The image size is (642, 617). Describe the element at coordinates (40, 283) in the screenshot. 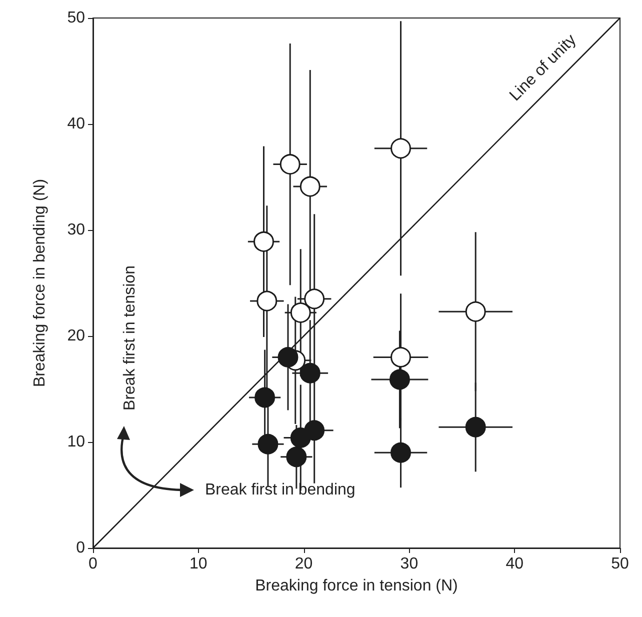

I see `y-axis-title: Breaking force in bending (N)` at that location.